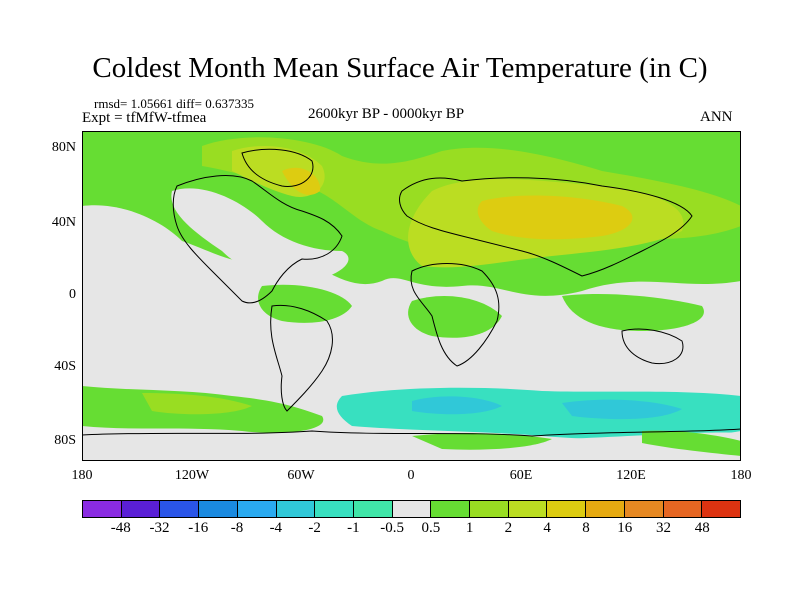 Image resolution: width=800 pixels, height=600 pixels. Describe the element at coordinates (353, 528) in the screenshot. I see `colorbar-label: -1` at that location.